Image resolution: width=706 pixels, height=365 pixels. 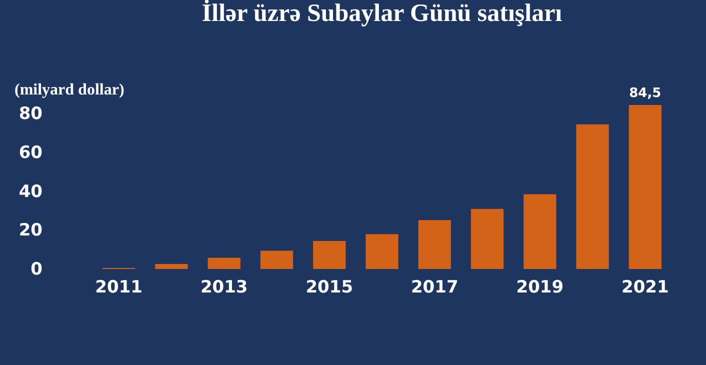 I want to click on y-tick-label: 0, so click(x=36, y=270).